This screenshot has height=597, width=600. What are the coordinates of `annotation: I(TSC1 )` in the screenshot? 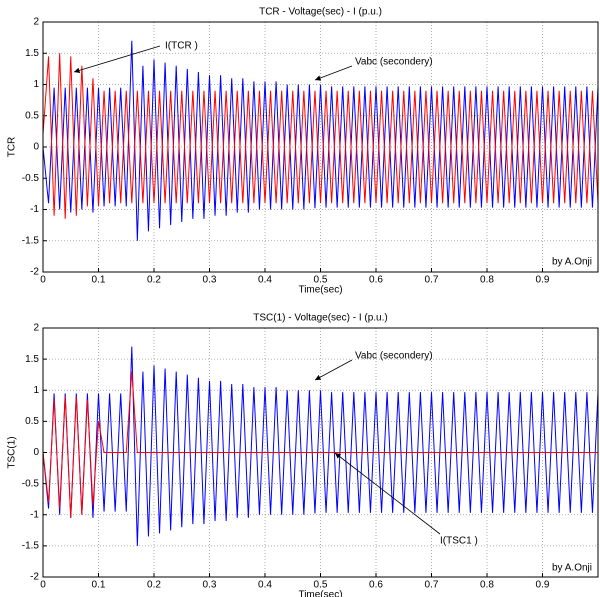 It's located at (459, 541).